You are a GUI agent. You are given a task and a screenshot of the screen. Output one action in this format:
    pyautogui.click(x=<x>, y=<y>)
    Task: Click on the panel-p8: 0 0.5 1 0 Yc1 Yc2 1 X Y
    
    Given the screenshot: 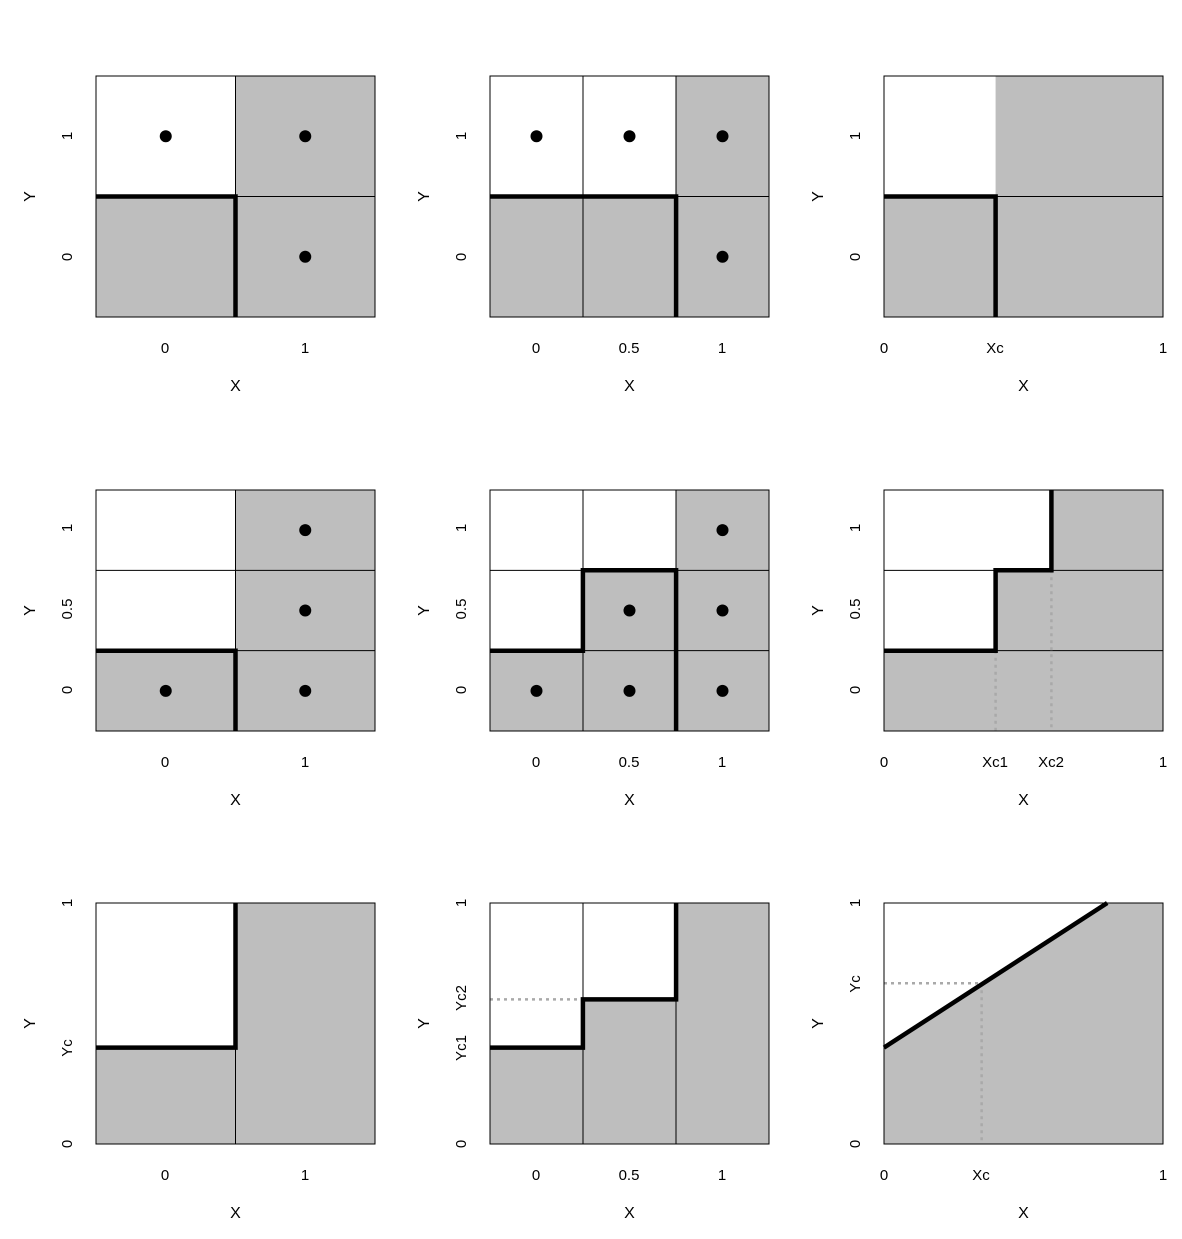 What is the action you would take?
    pyautogui.click(x=593, y=1060)
    